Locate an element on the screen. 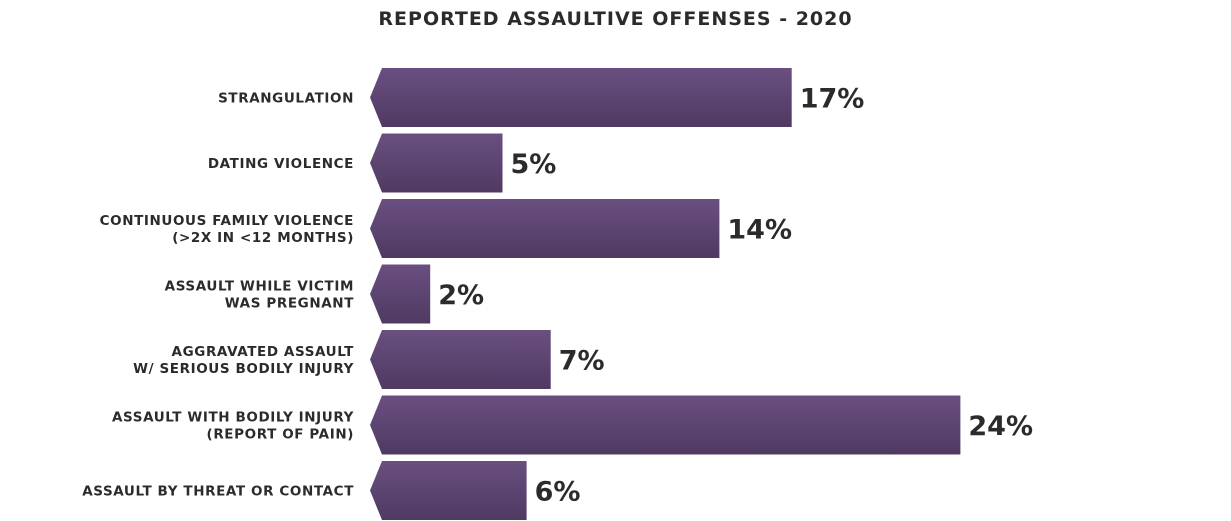  chart-title: REPORTED ASSAULTIVE OFFENSES - 2020 is located at coordinates (615, 19).